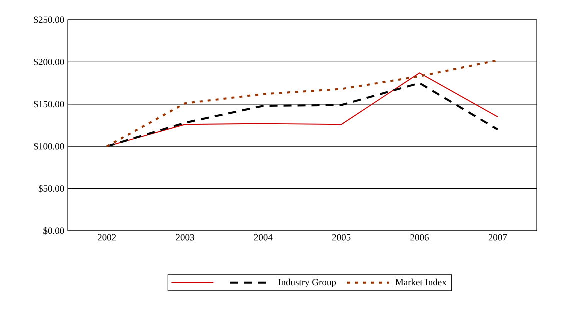 This screenshot has width=575, height=312. What do you see at coordinates (54, 231) in the screenshot?
I see `y-tick-label: $0.00` at bounding box center [54, 231].